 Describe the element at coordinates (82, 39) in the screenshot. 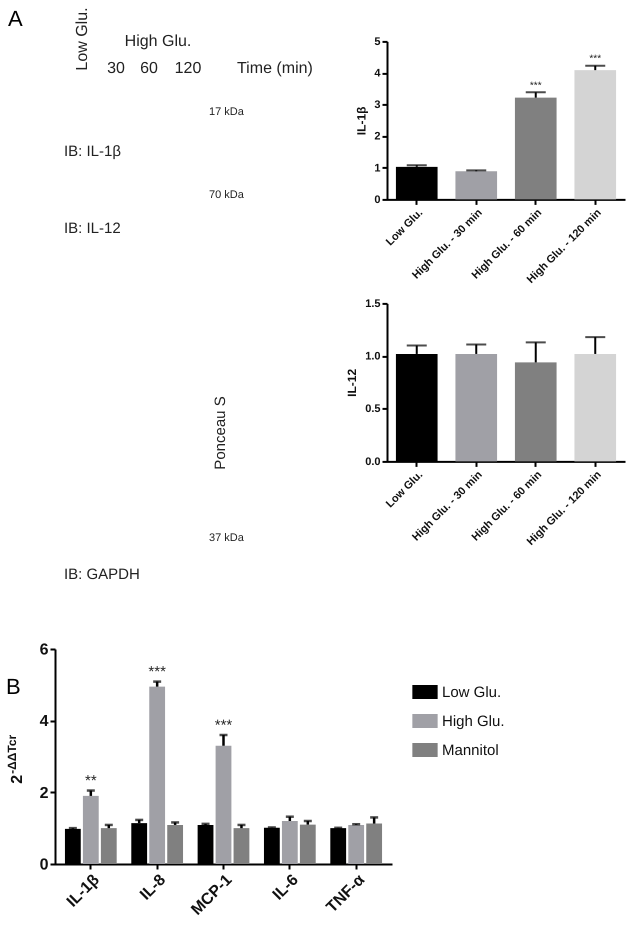

I see `text: Low Glu.` at that location.